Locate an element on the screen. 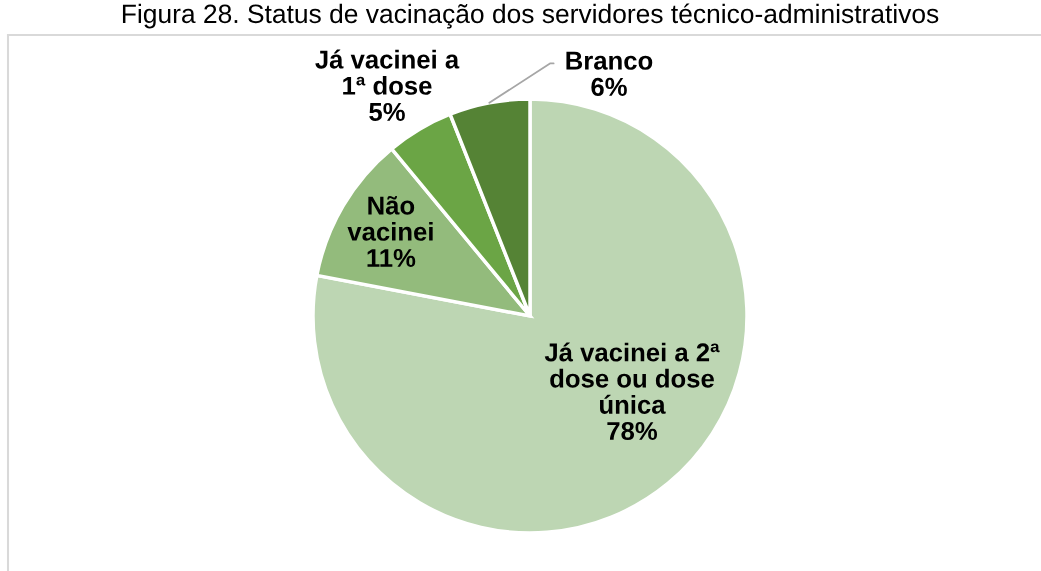 Image resolution: width=1041 pixels, height=571 pixels. data-label: 5% is located at coordinates (387, 112).